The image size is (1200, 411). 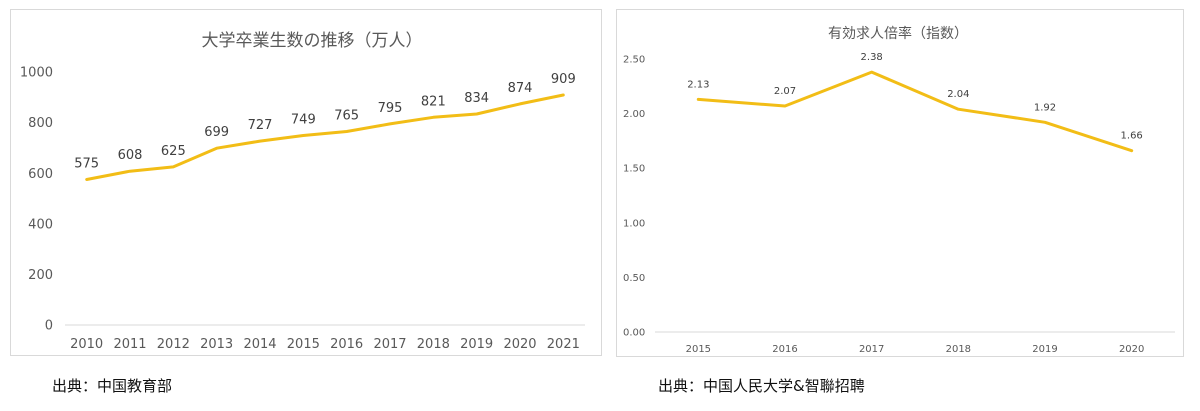 I want to click on job-ratio-data-label: 2.07, so click(x=785, y=91).